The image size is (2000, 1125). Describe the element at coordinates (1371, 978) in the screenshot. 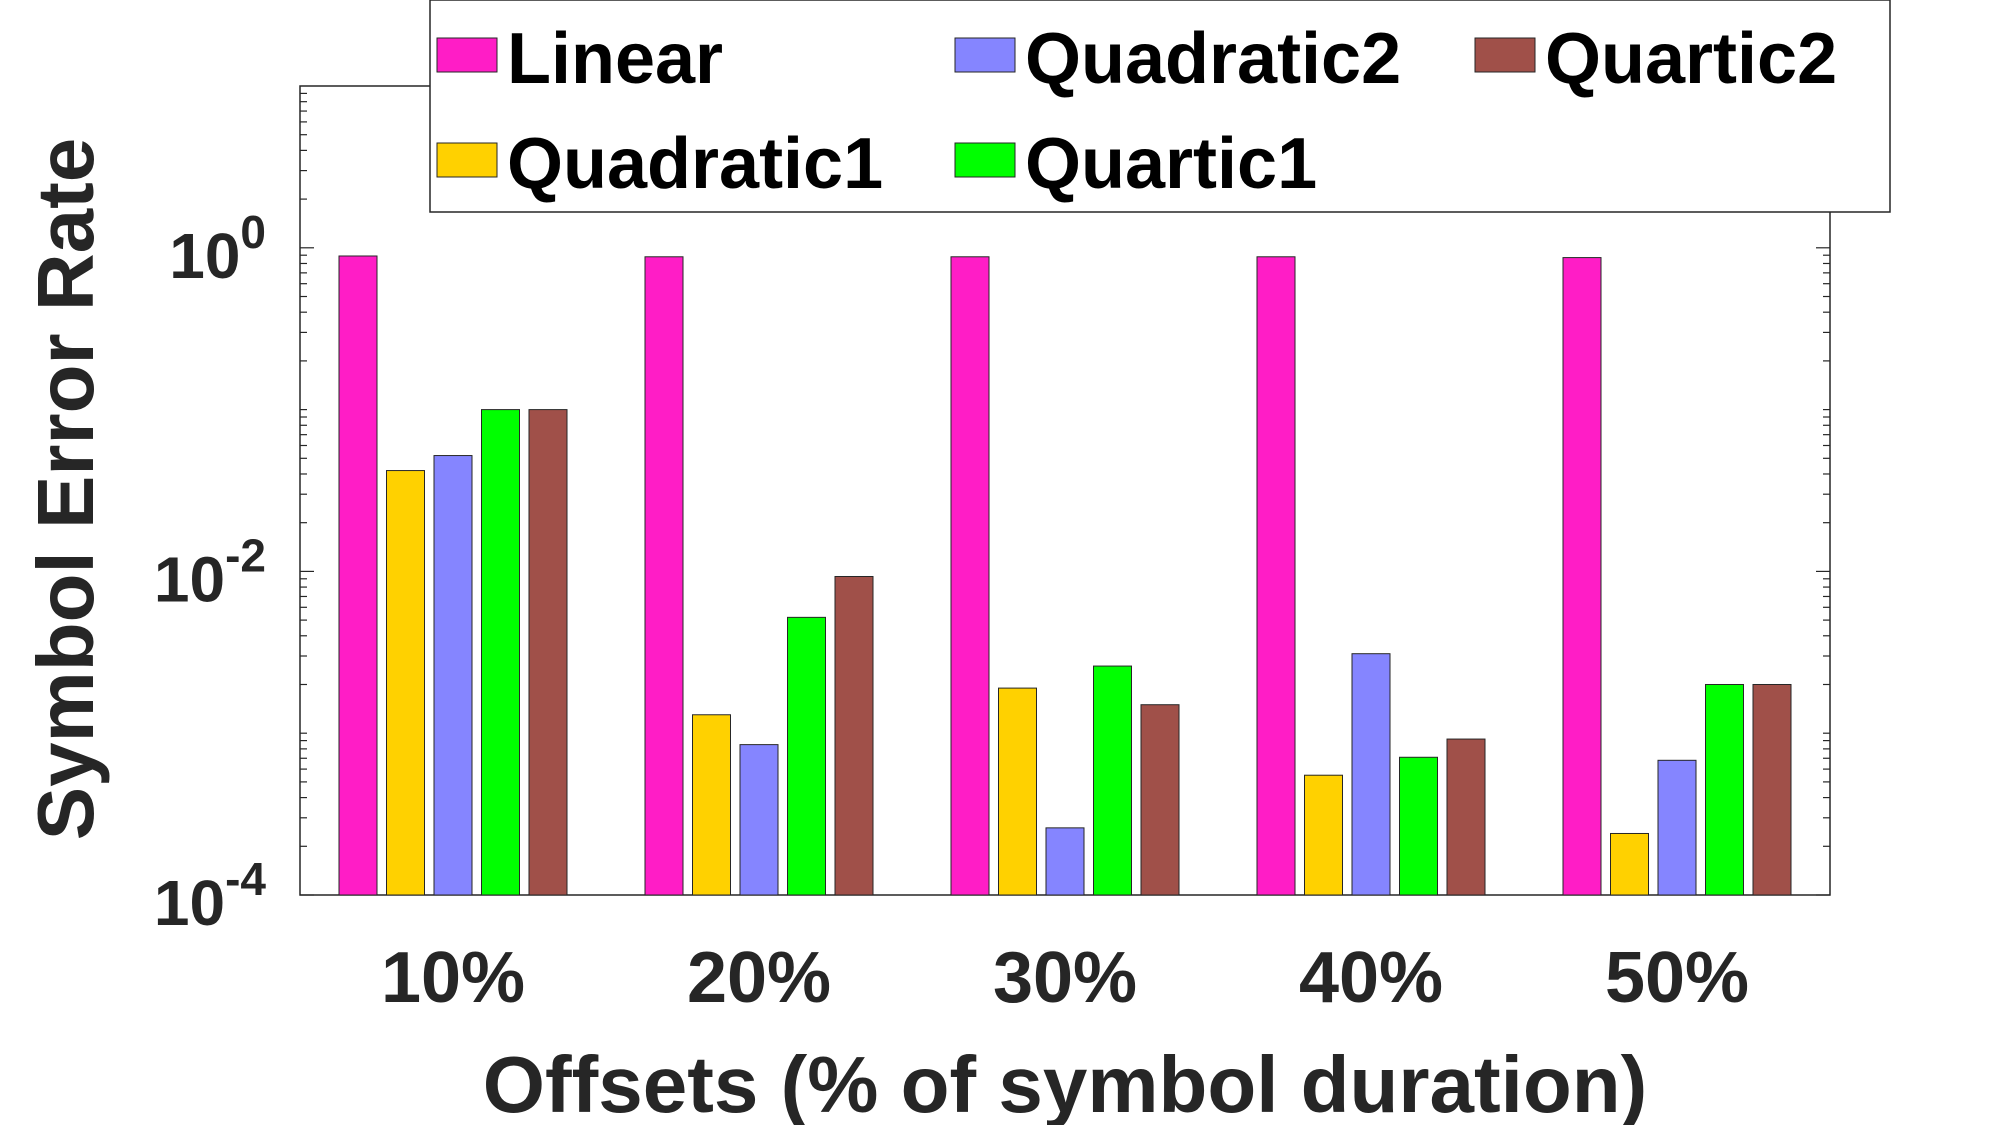

I see `x-tick-label: 40%` at that location.